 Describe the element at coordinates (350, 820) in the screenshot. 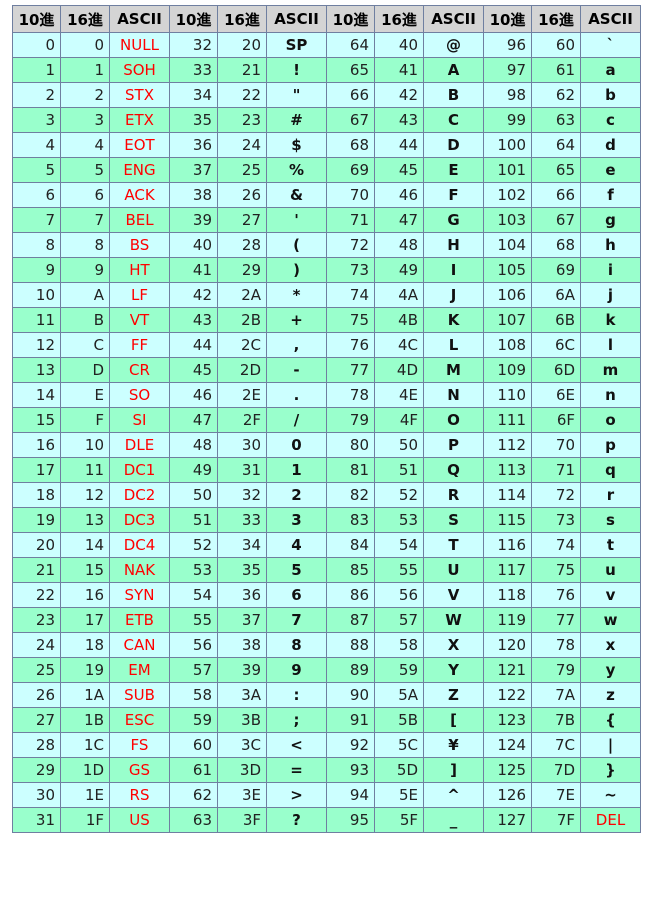

I see `decimal-cell: 95` at that location.